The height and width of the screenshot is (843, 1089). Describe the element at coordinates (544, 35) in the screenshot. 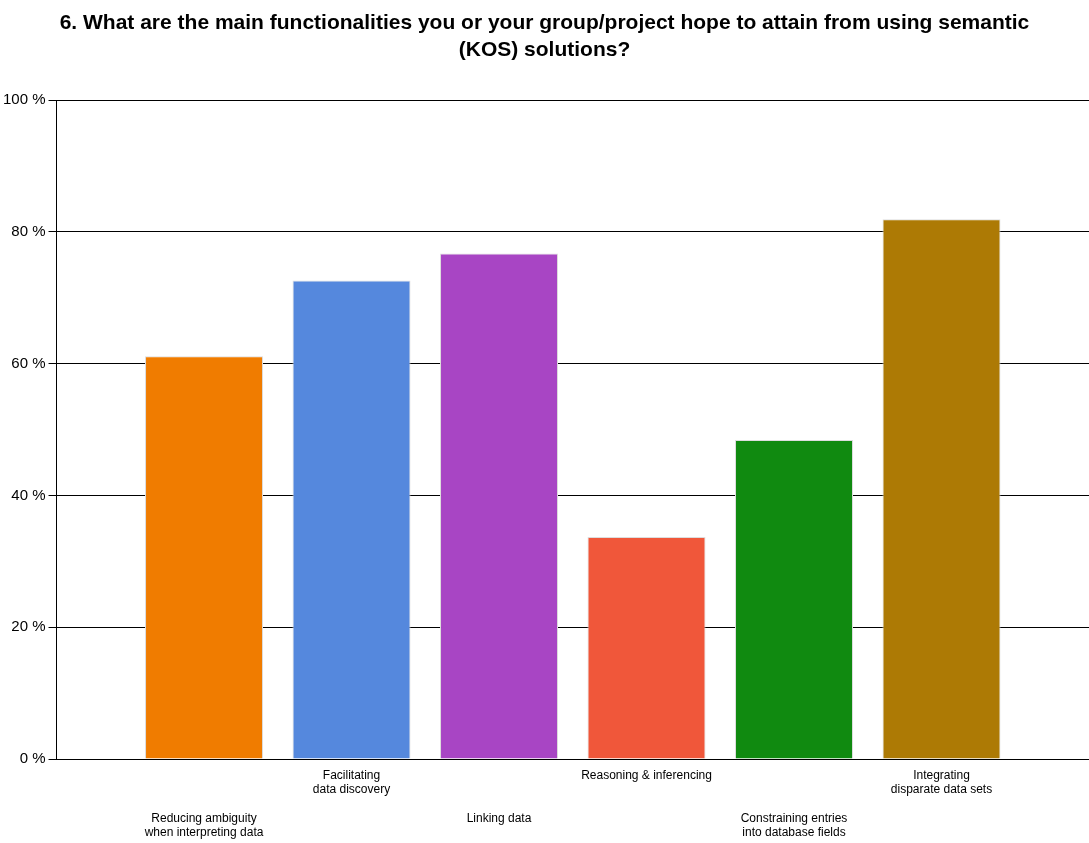

I see `chart-title: 6. What are the main functionalities you or your group/project hope to attain from using semantic (KOS) solutions?` at that location.